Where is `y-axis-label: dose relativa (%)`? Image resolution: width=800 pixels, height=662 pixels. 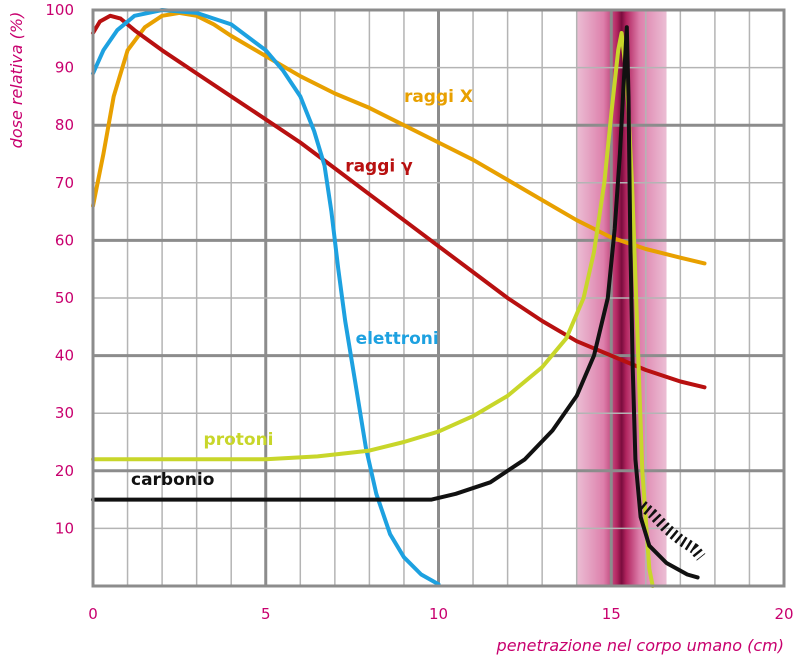 y-axis-label: dose relativa (%) is located at coordinates (16, 80).